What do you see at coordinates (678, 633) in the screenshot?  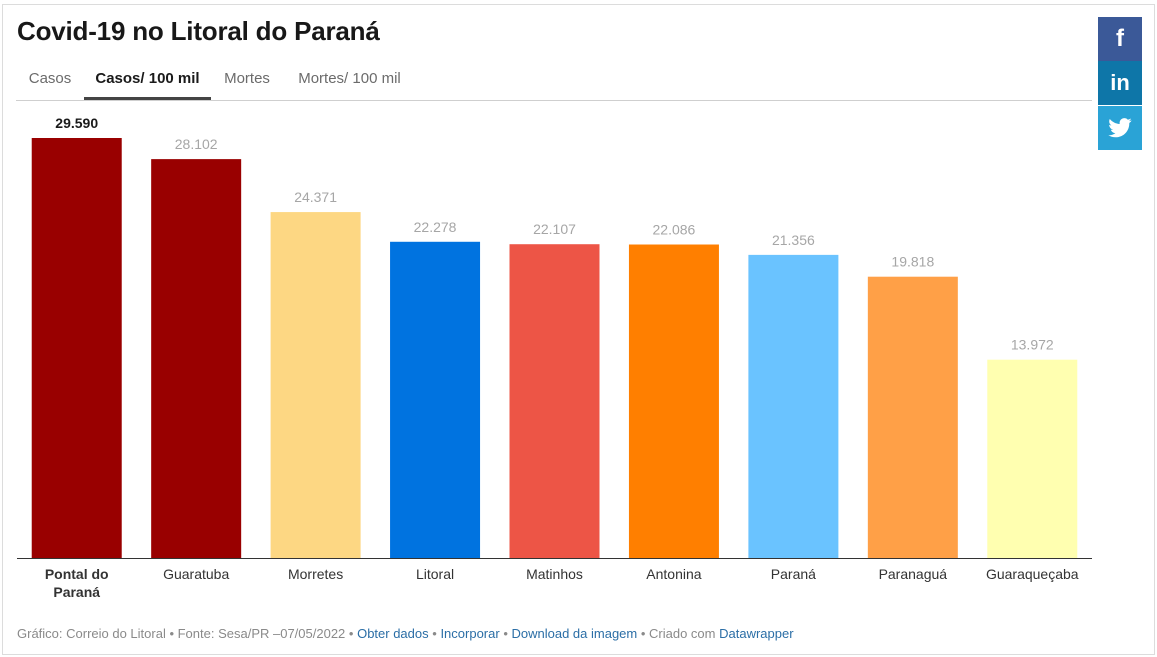 I see `footer-created-with: • Criado com` at bounding box center [678, 633].